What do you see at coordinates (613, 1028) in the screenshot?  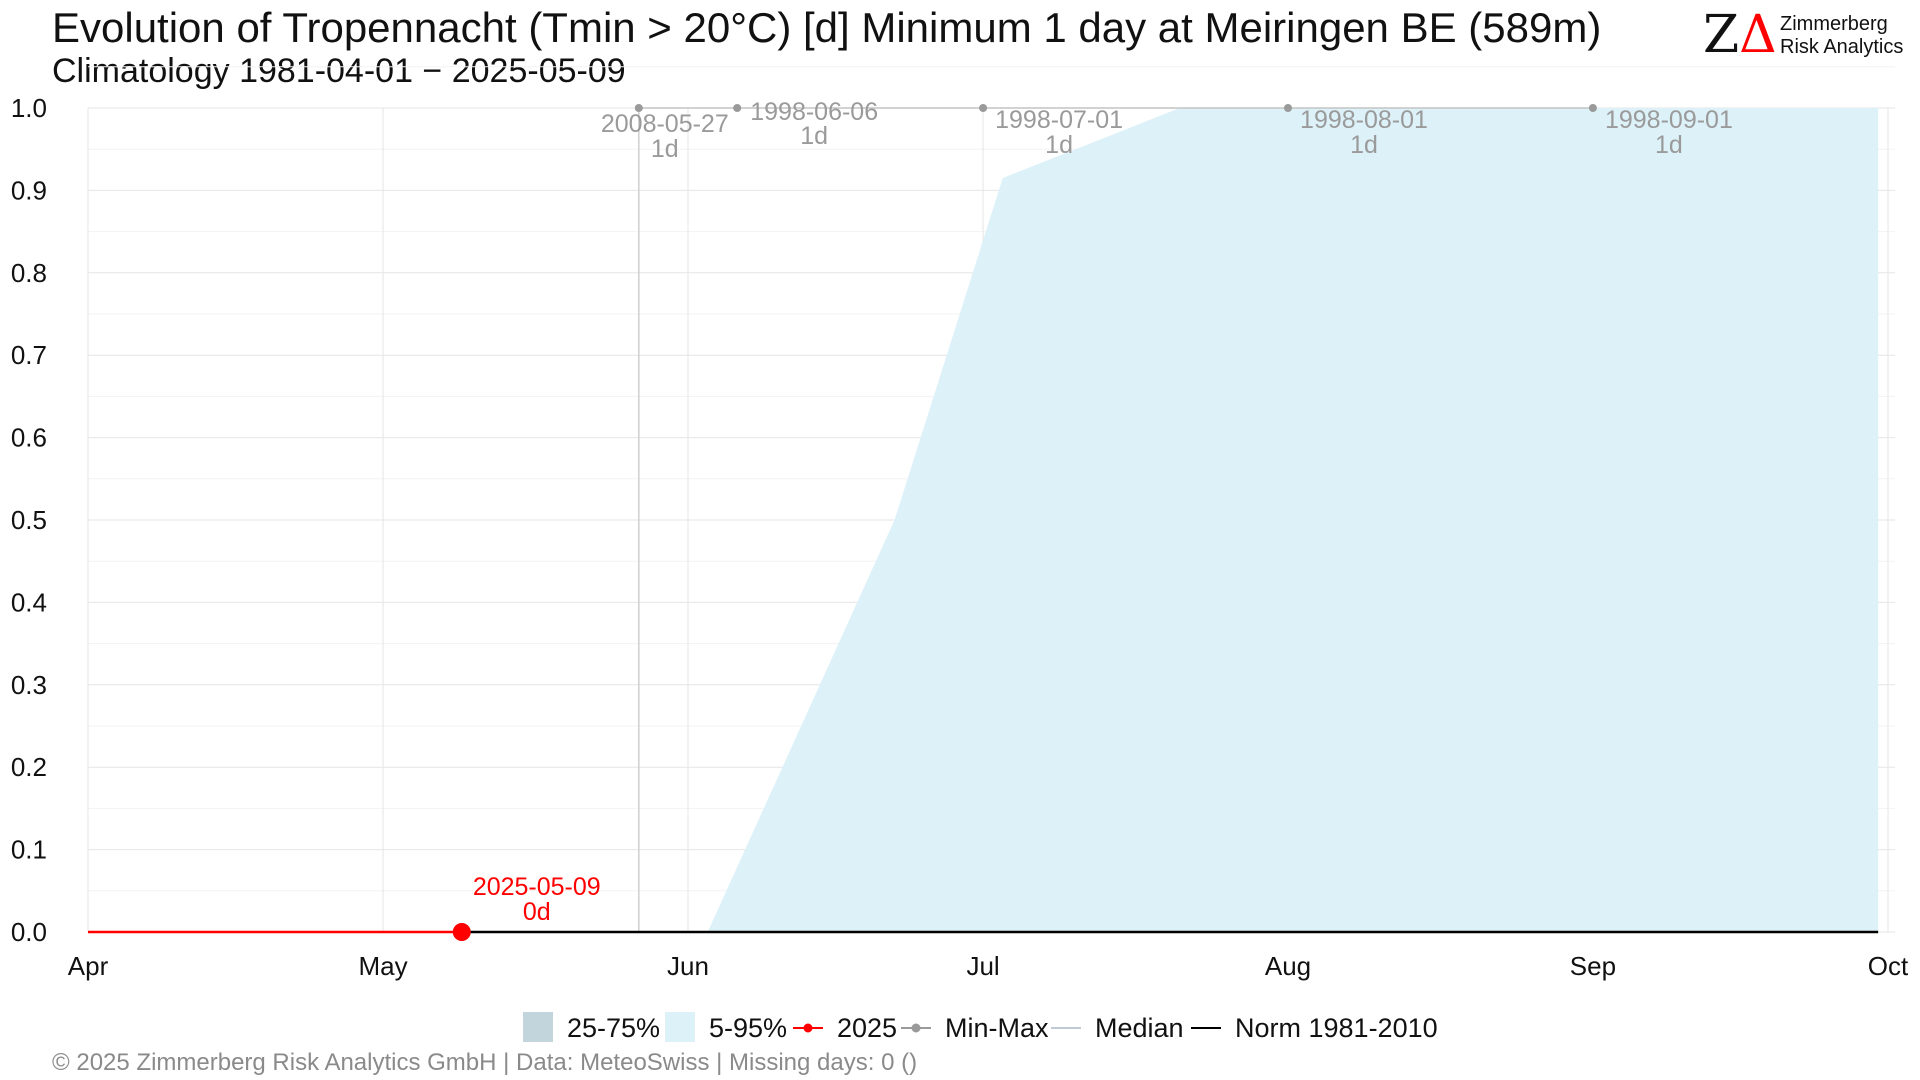 I see `legend-label-band_25_75: 25-75%` at bounding box center [613, 1028].